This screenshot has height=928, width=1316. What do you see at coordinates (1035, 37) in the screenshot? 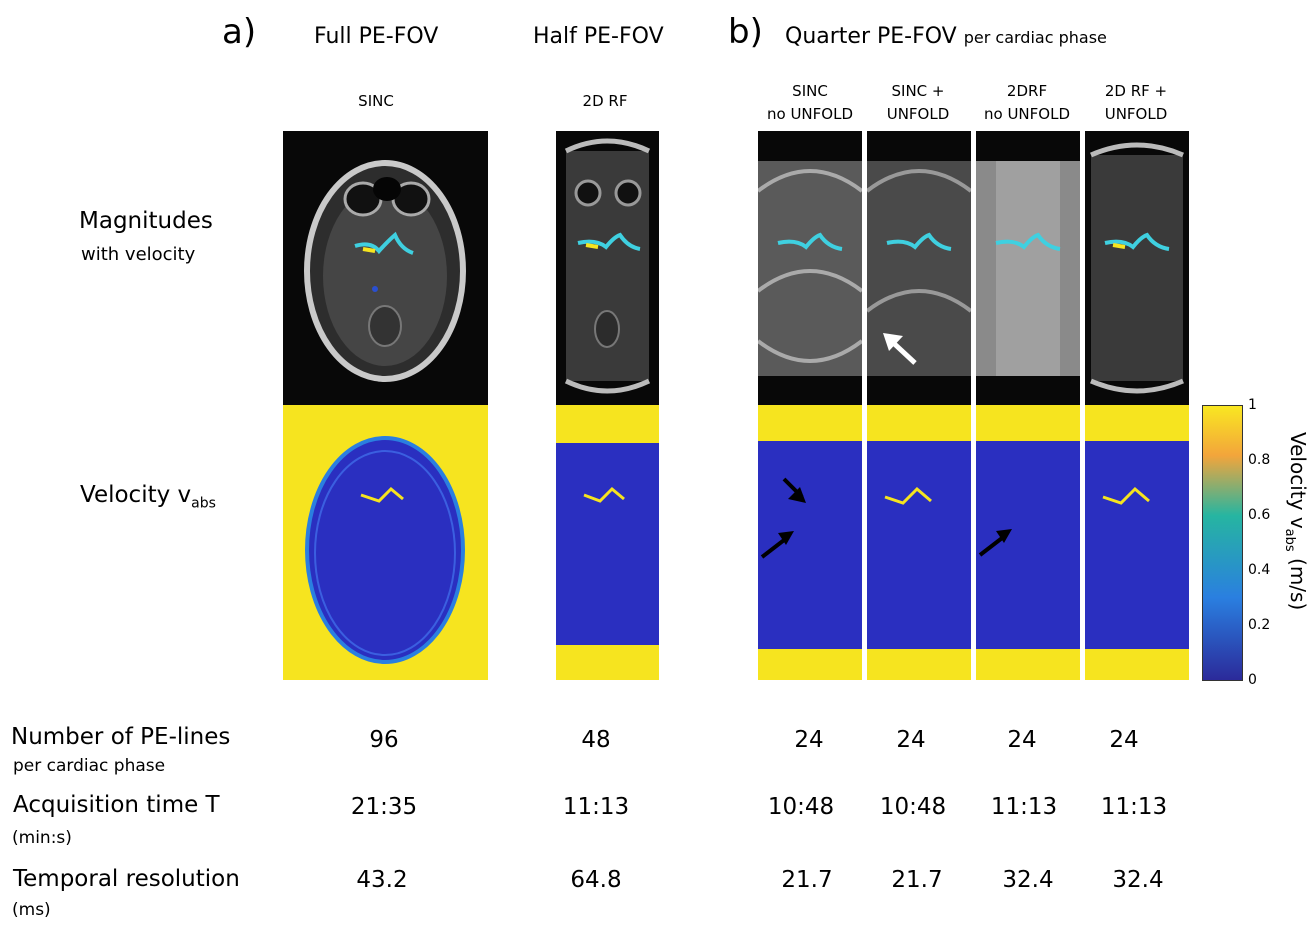
I see `title-quarter-suffix: per cardiac phase` at bounding box center [1035, 37].